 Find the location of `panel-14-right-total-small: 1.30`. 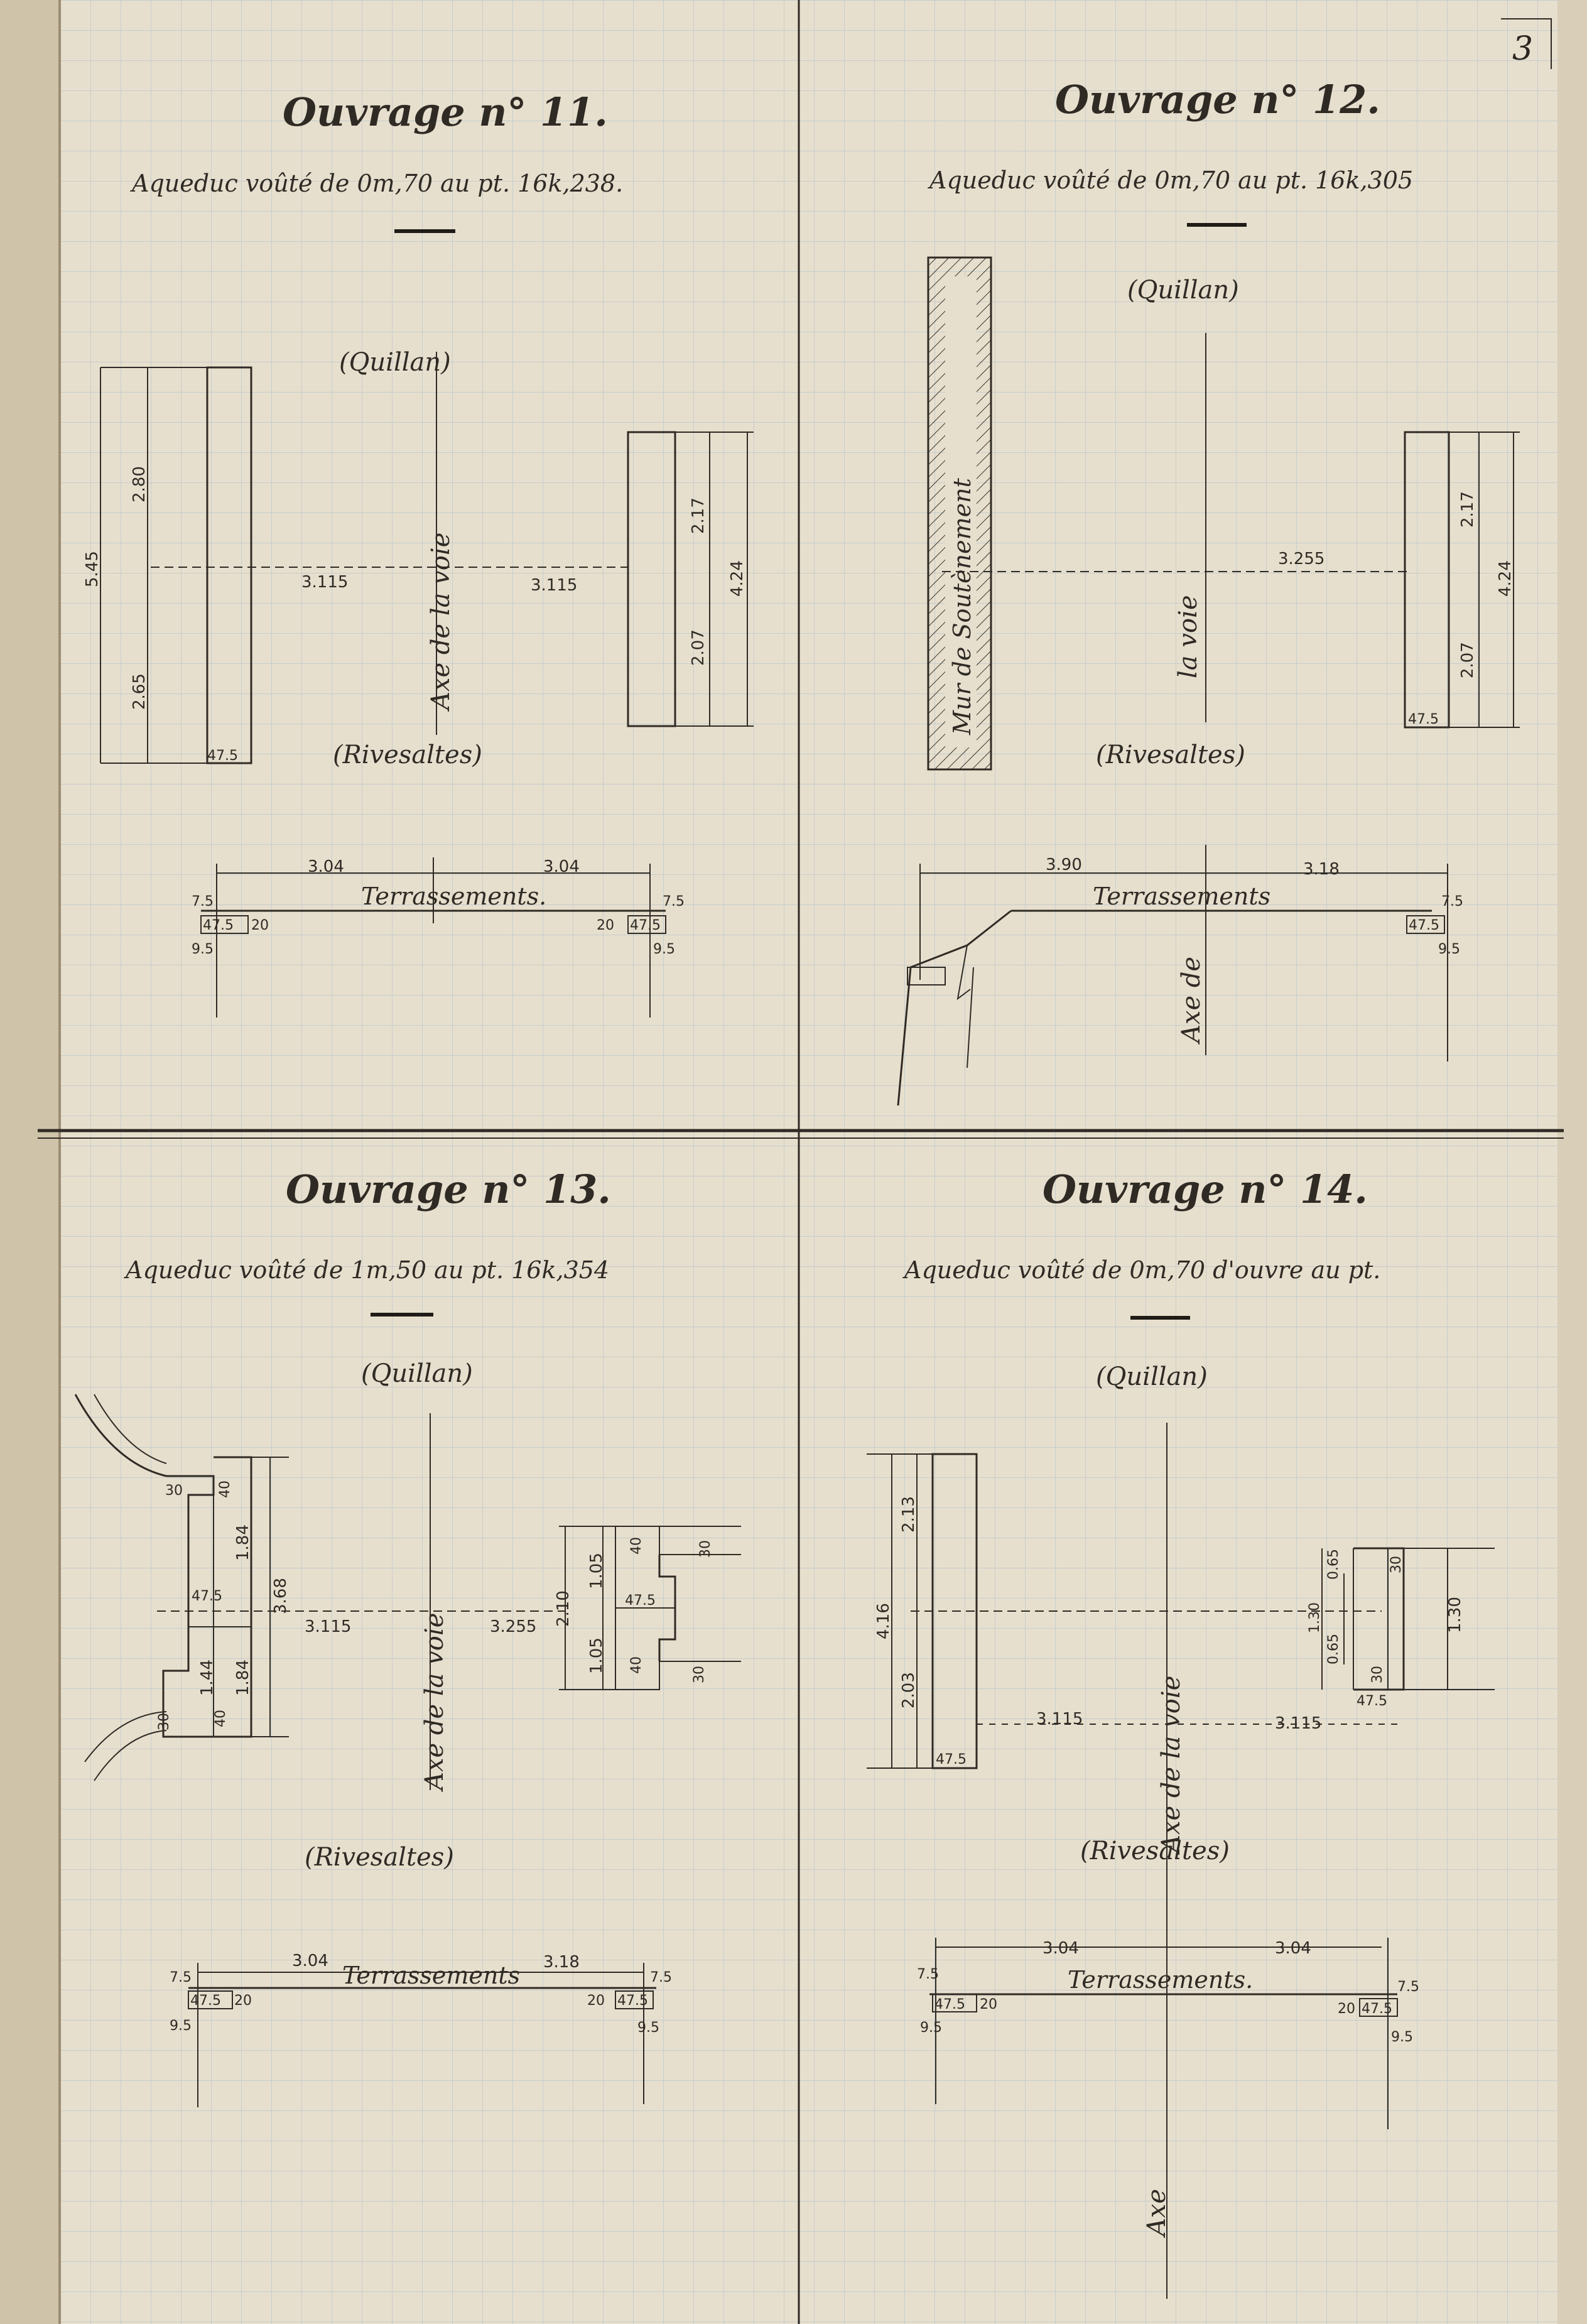

panel-14-right-total-small: 1.30 is located at coordinates (1315, 1618).